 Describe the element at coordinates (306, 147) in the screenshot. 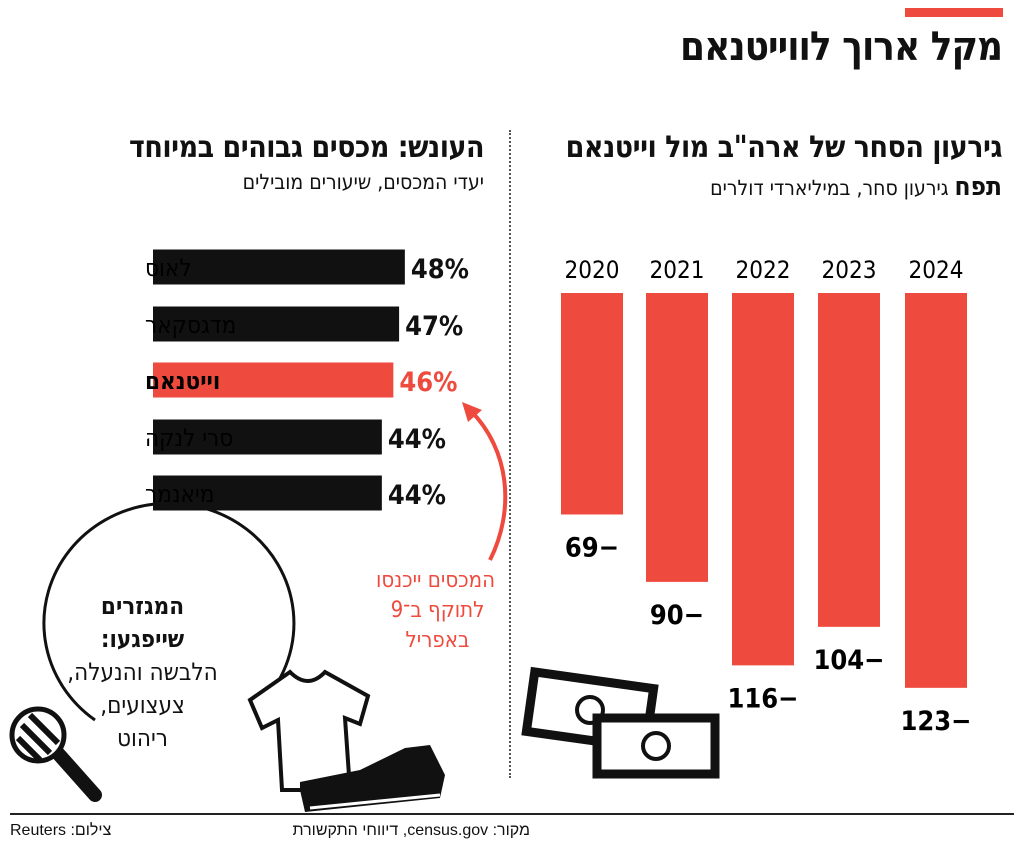

I see `tariff-chart-title: העונש: מכסים גבוהים במיוחד` at that location.